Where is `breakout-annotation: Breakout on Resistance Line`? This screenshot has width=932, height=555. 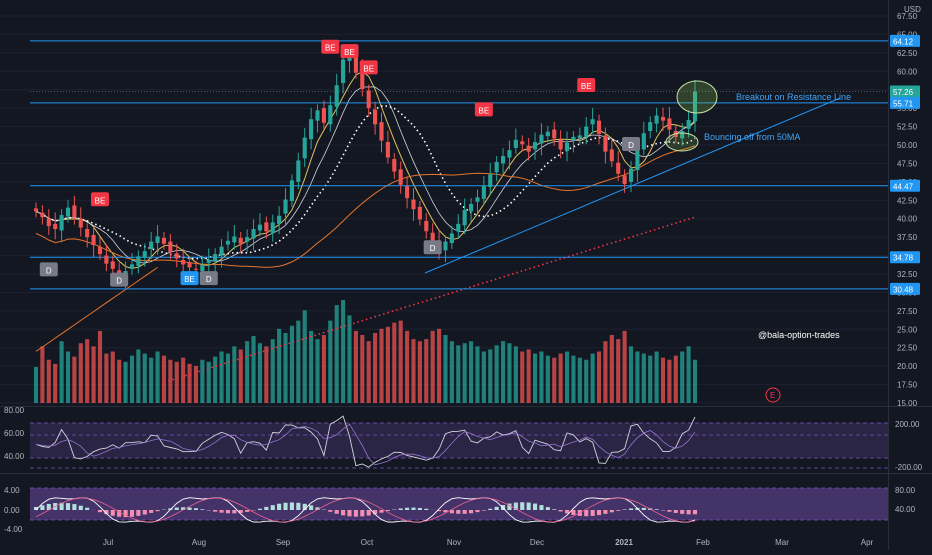 breakout-annotation: Breakout on Resistance Line is located at coordinates (793, 97).